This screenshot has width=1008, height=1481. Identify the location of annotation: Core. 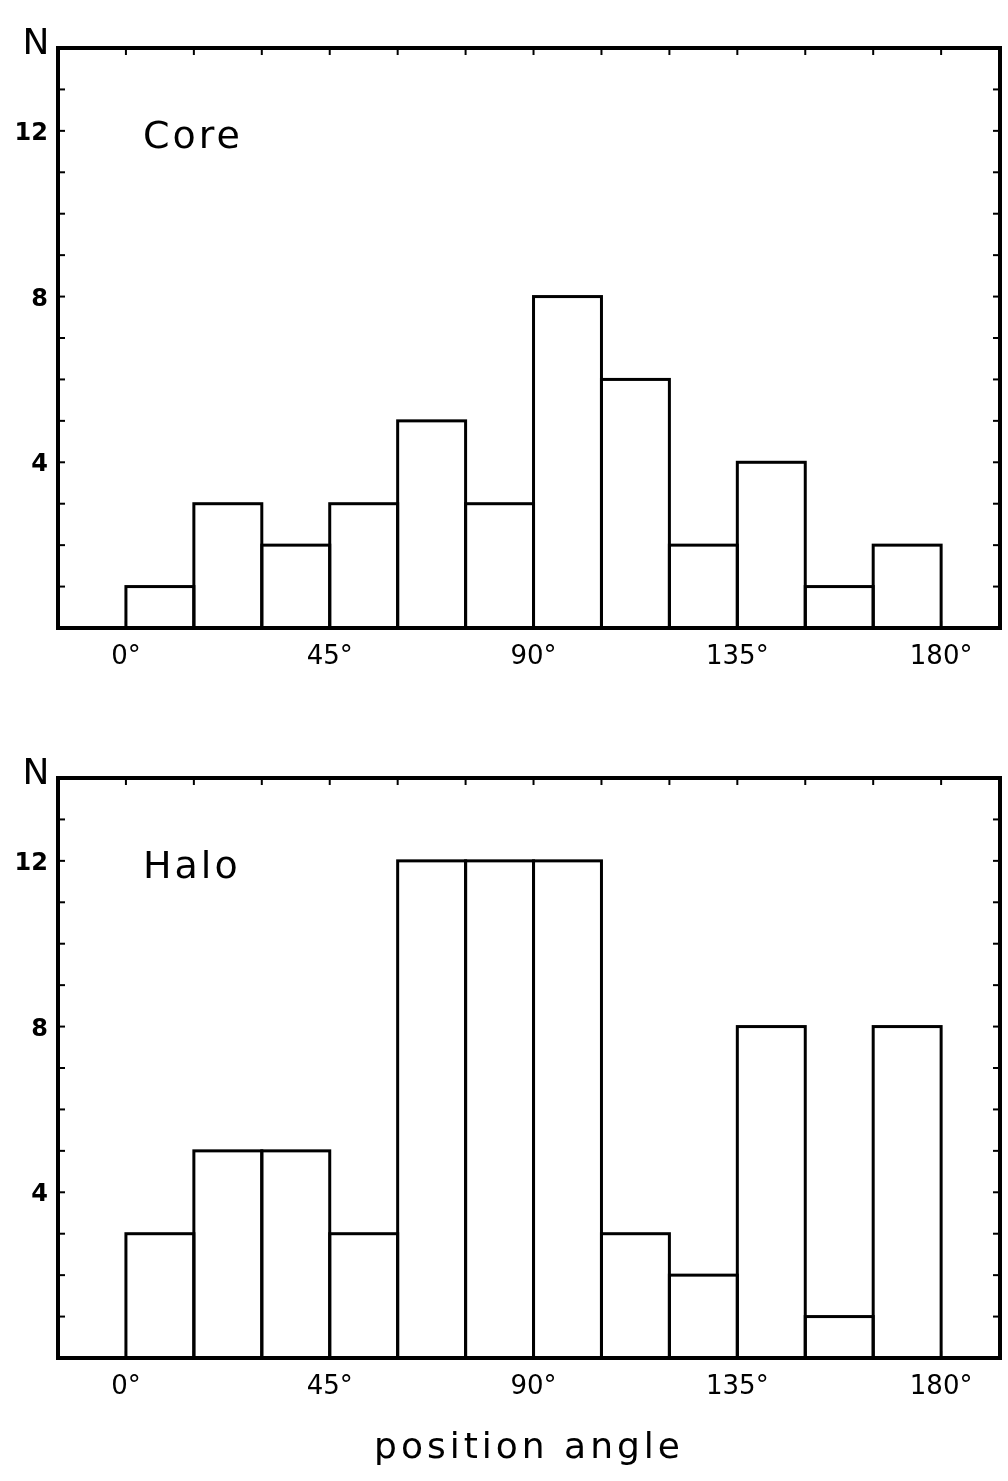
(193, 135).